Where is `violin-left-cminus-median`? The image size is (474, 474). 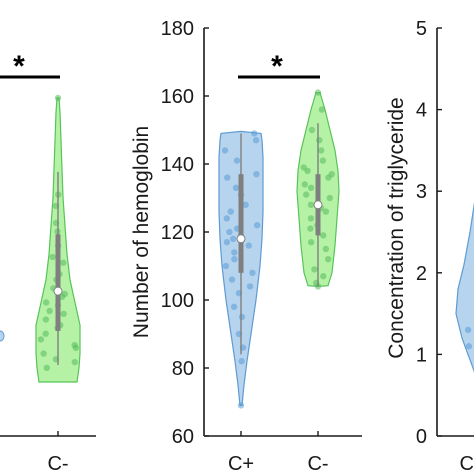 violin-left-cminus-median is located at coordinates (58, 291).